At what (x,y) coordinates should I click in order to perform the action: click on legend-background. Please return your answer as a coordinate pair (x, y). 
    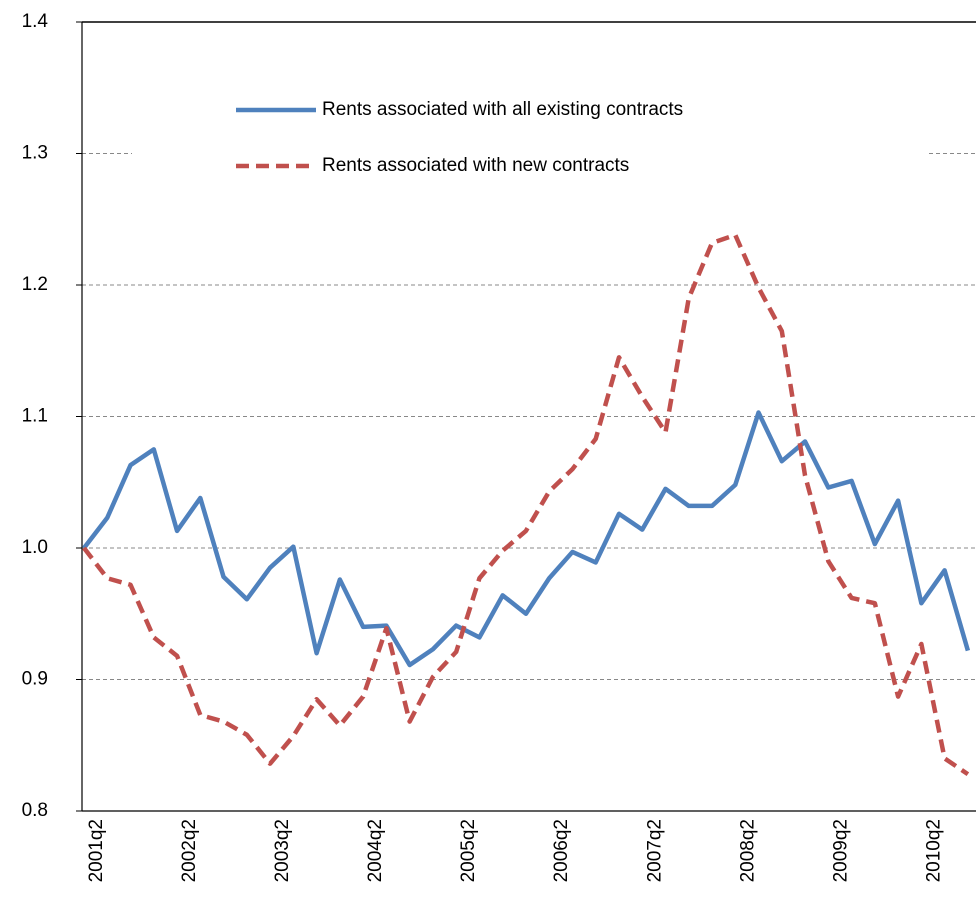
    Looking at the image, I should click on (529, 134).